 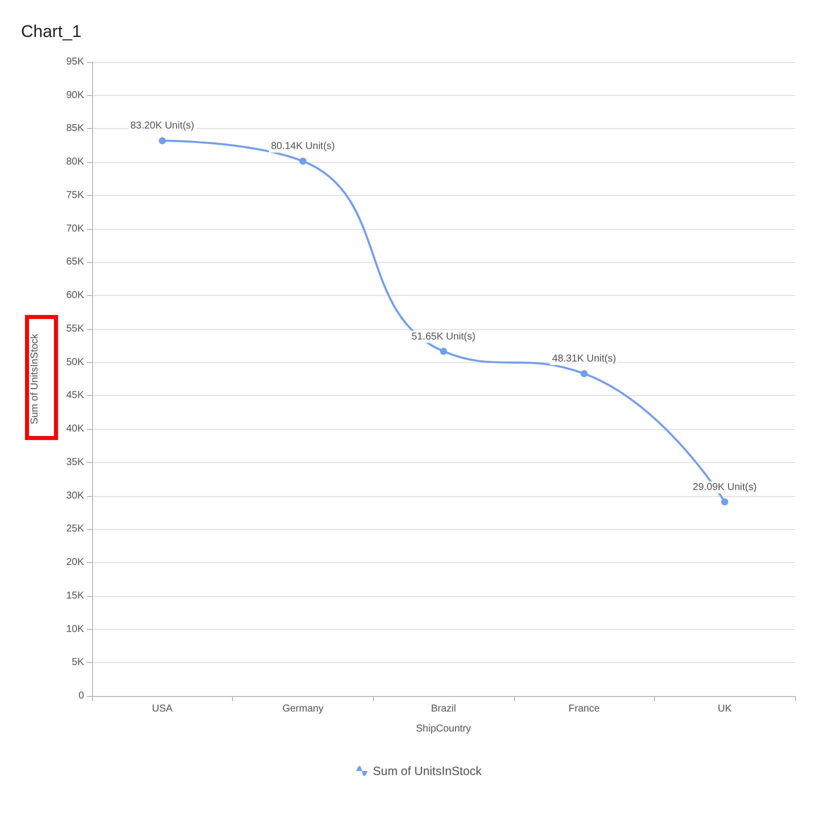 I want to click on x-tick-label: France, so click(x=584, y=709).